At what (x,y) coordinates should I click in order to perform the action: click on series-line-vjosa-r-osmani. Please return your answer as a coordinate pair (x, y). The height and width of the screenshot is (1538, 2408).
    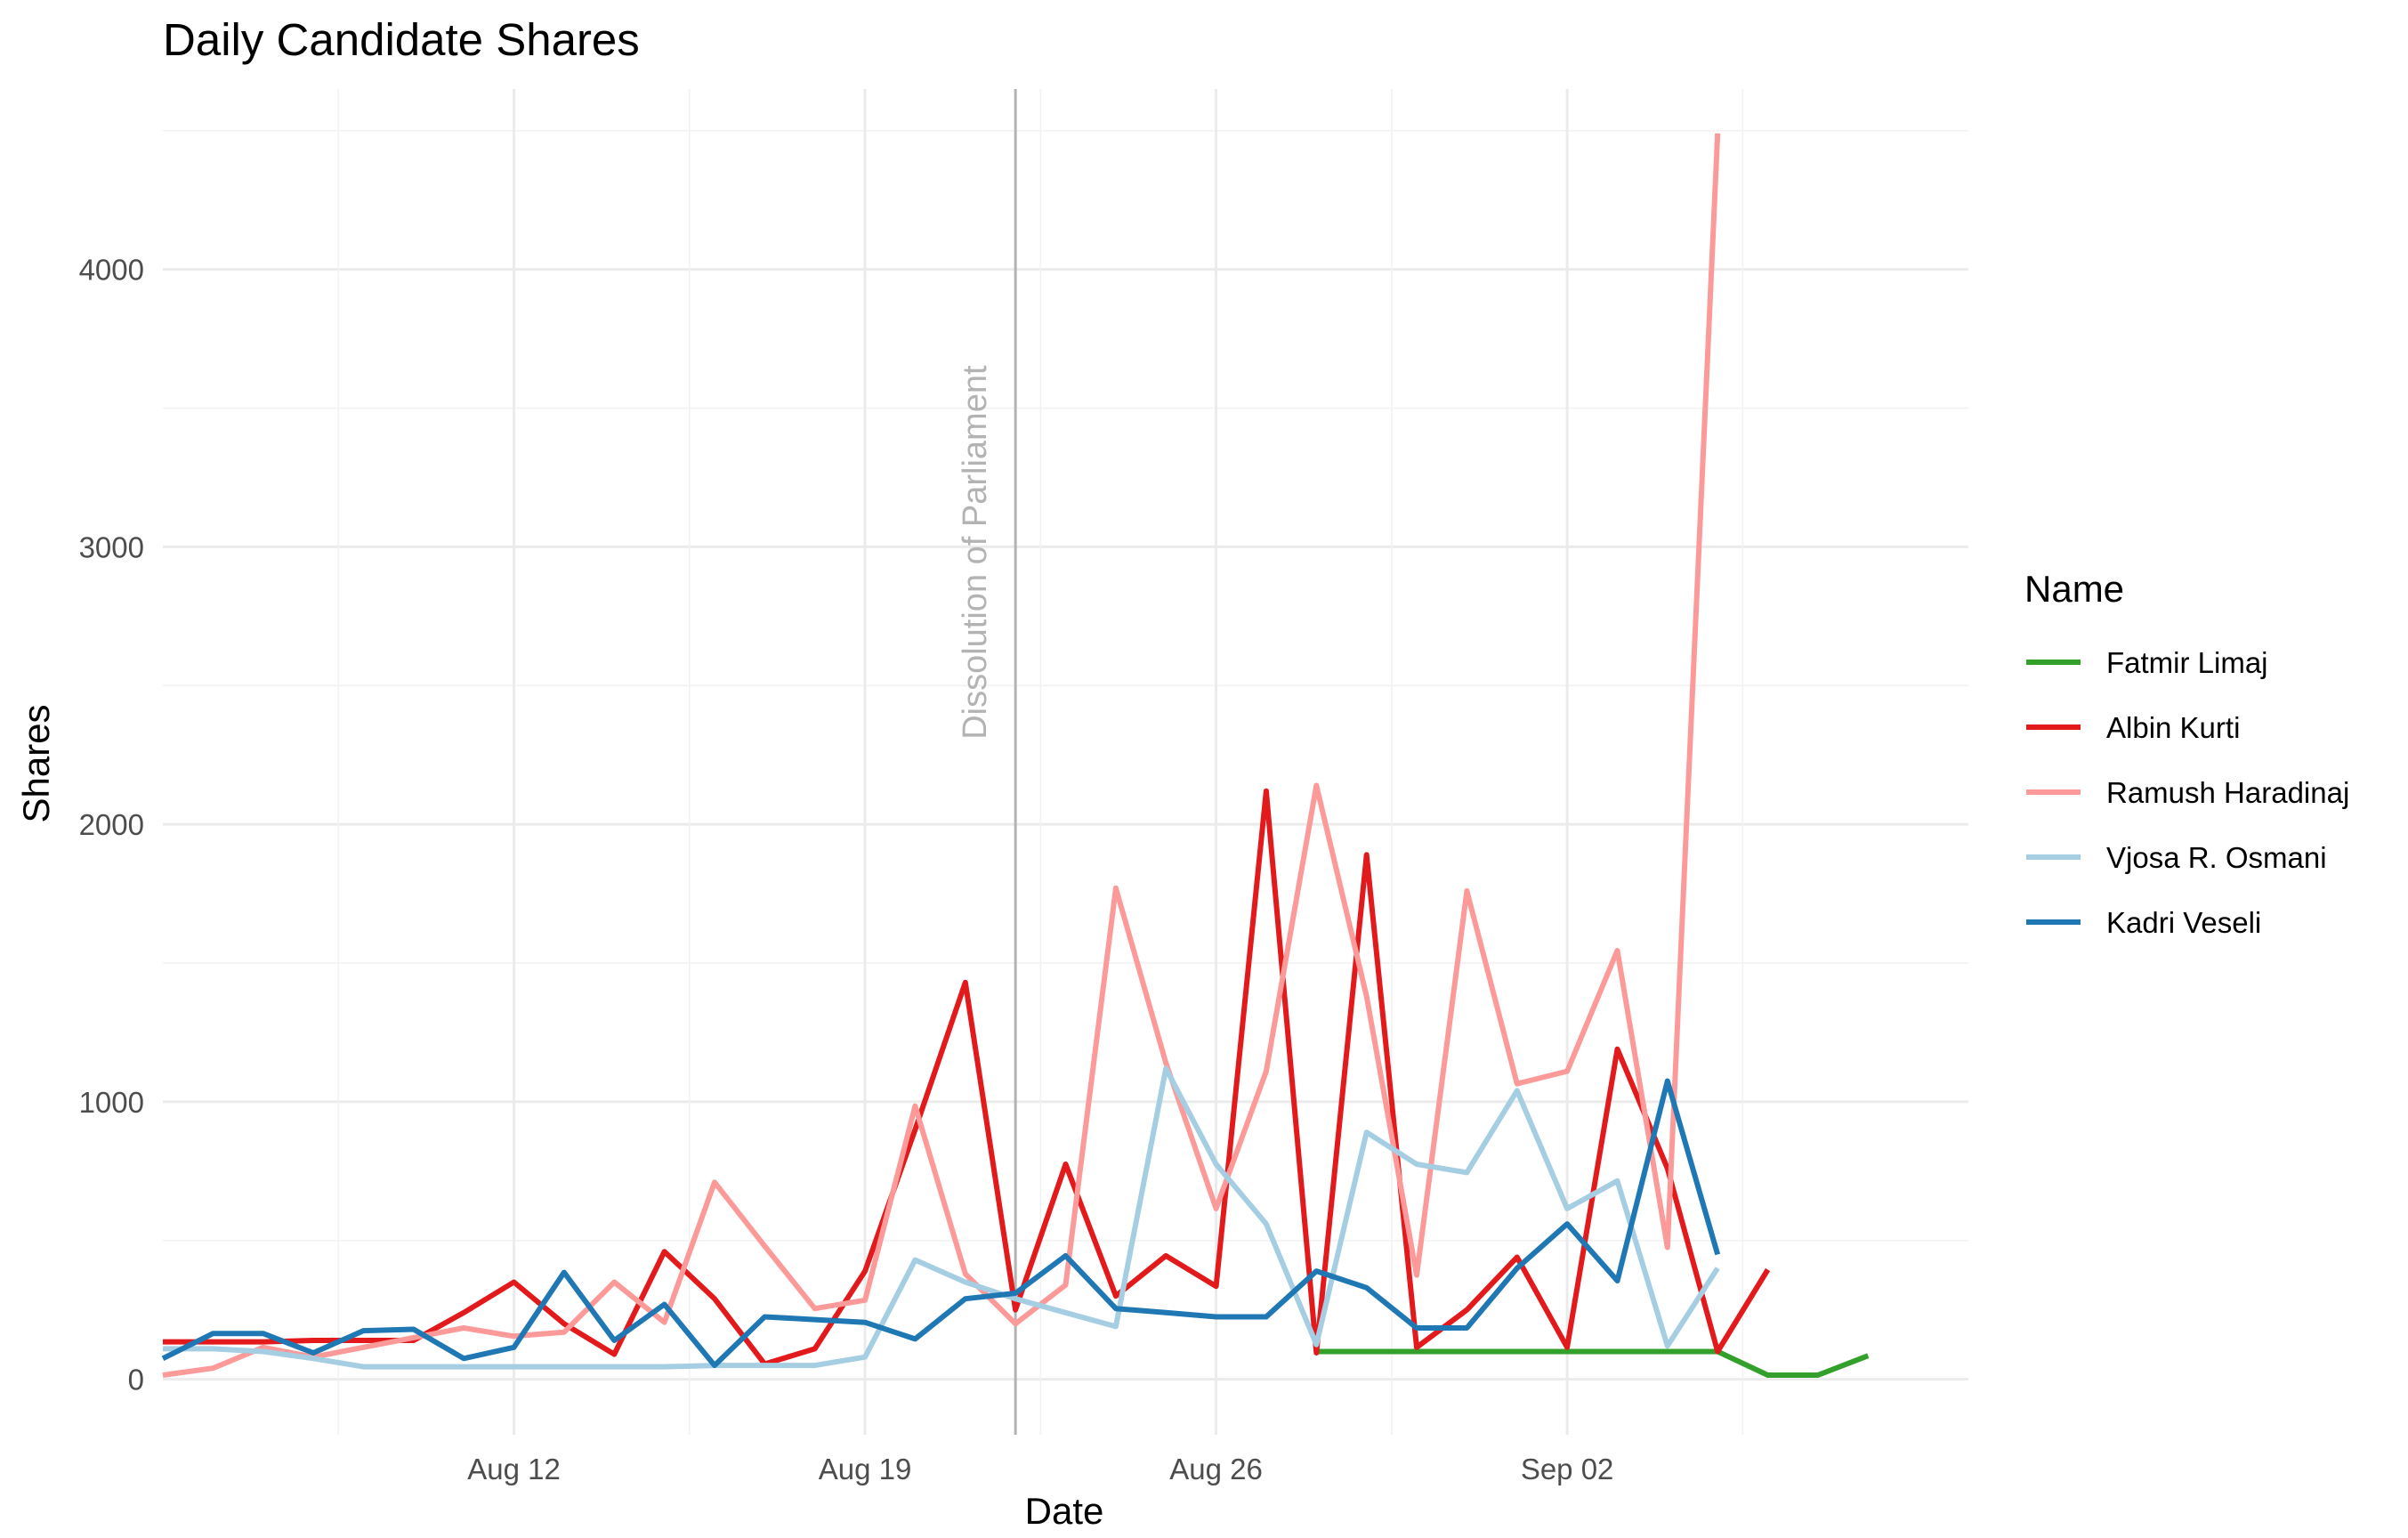
    Looking at the image, I should click on (941, 1217).